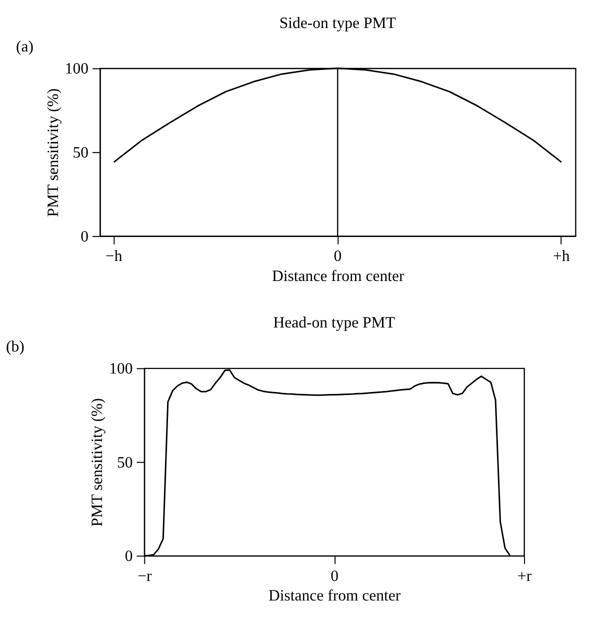  Describe the element at coordinates (113, 257) in the screenshot. I see `x-tick-label: −h` at that location.